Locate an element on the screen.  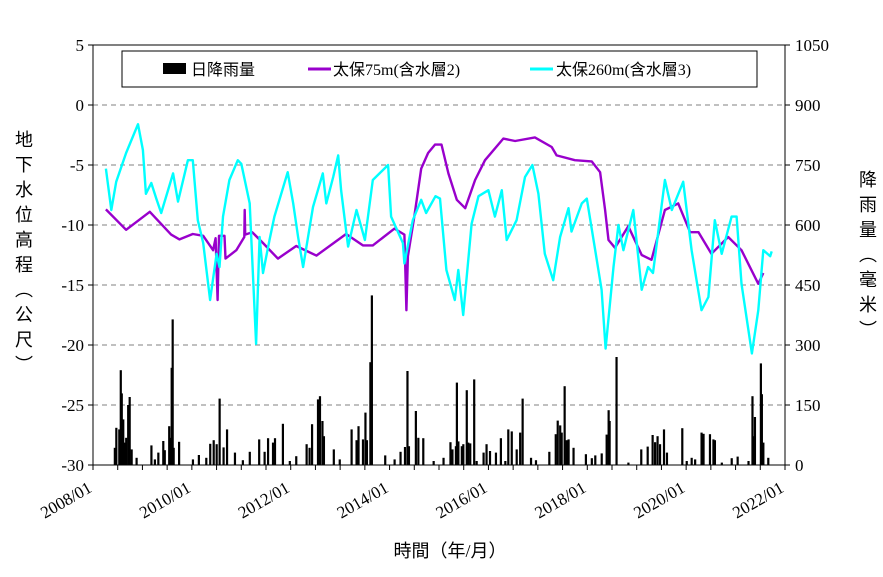
x-tick-label: 2012/01 is located at coordinates (264, 500).